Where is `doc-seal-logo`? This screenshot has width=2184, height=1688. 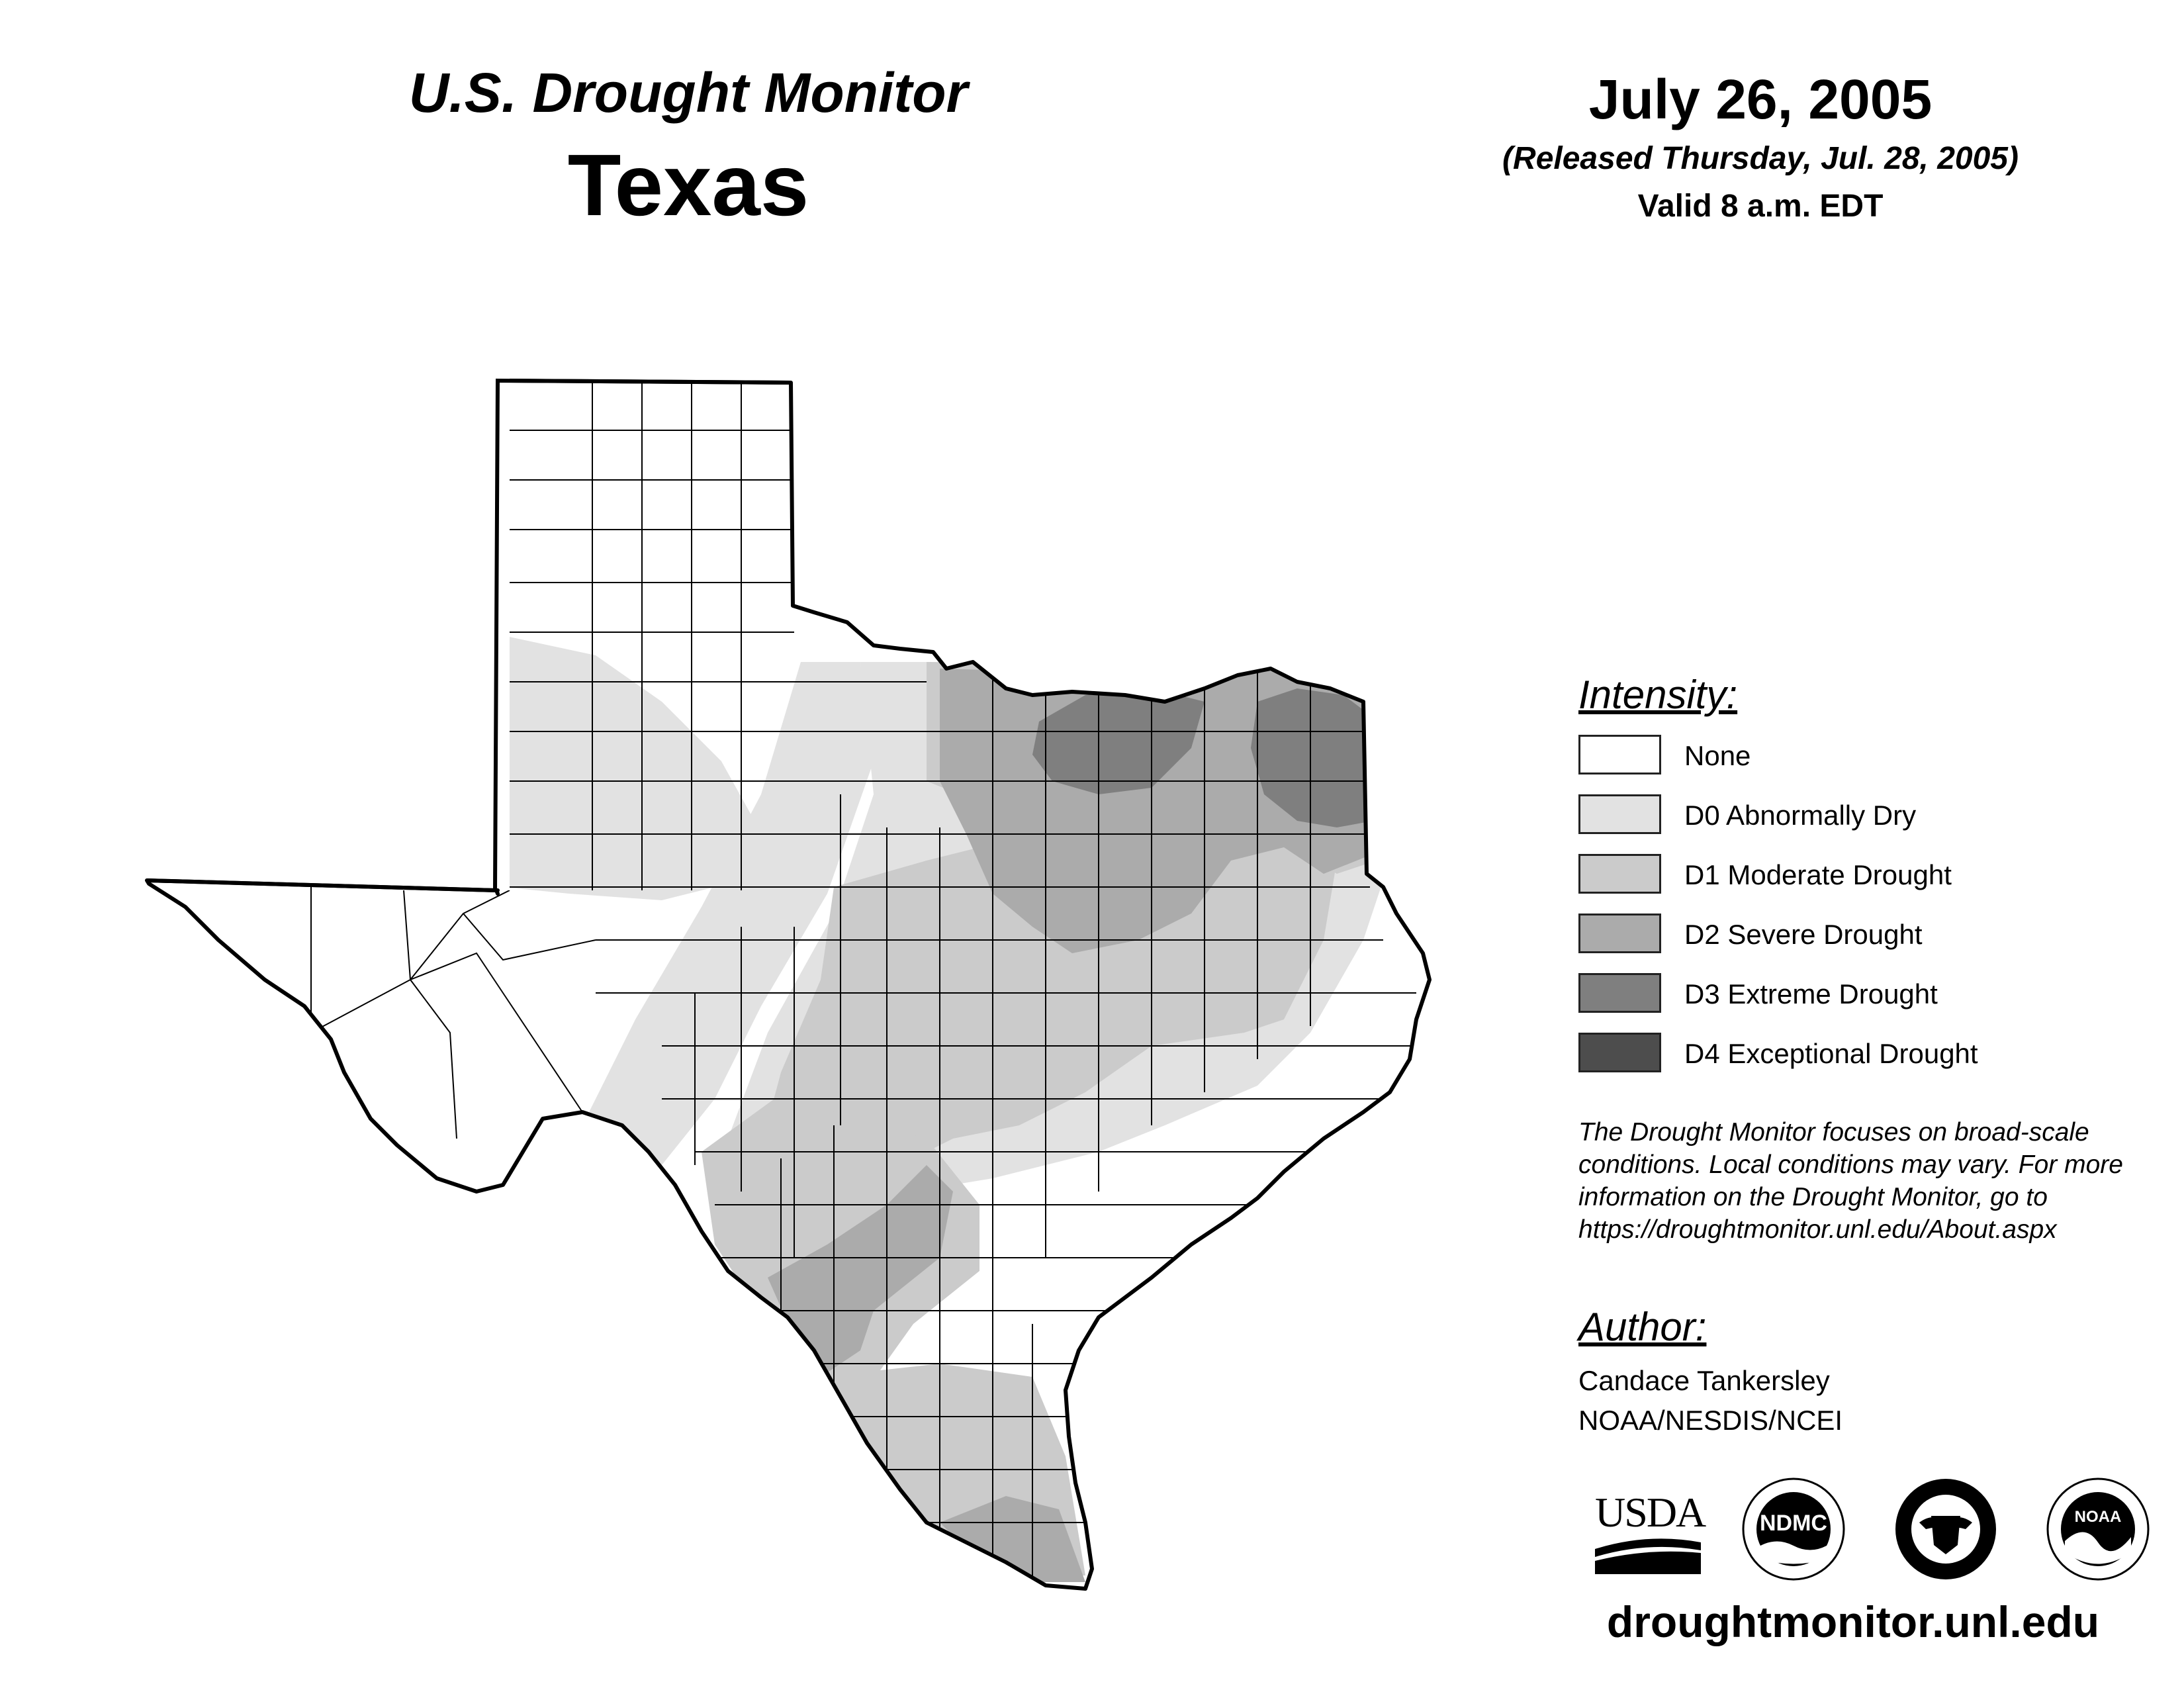 doc-seal-logo is located at coordinates (1946, 1530).